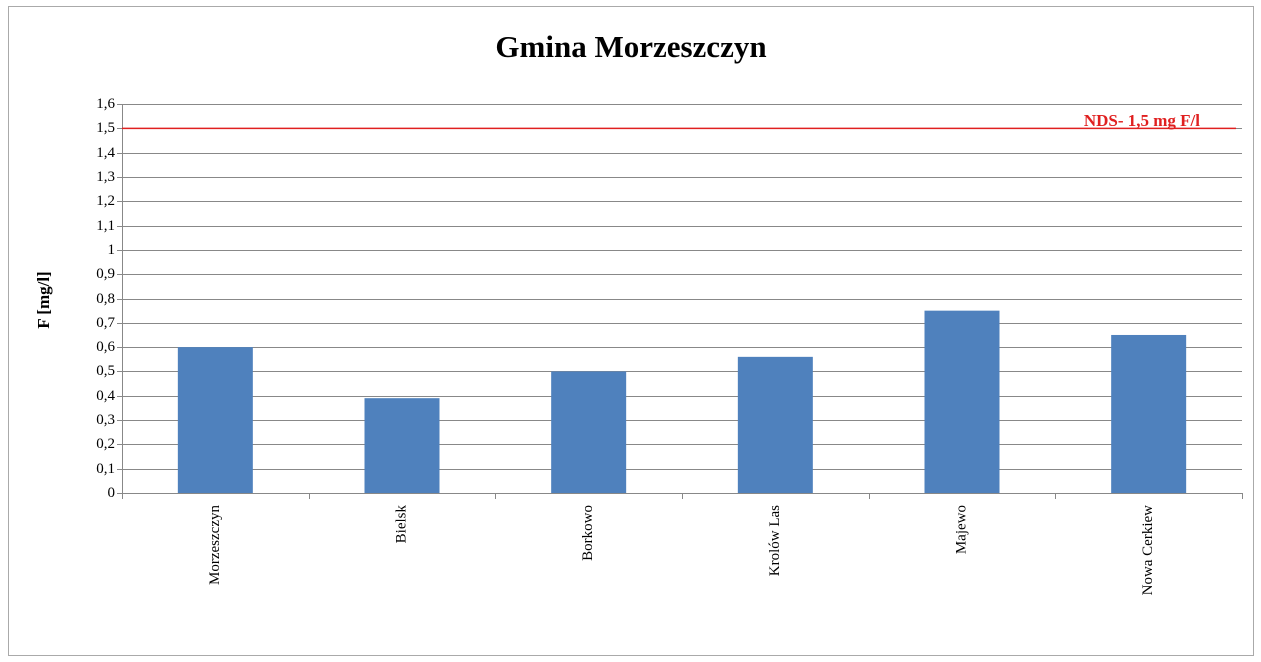  Describe the element at coordinates (105, 128) in the screenshot. I see `y-tick-label: 1,5` at that location.